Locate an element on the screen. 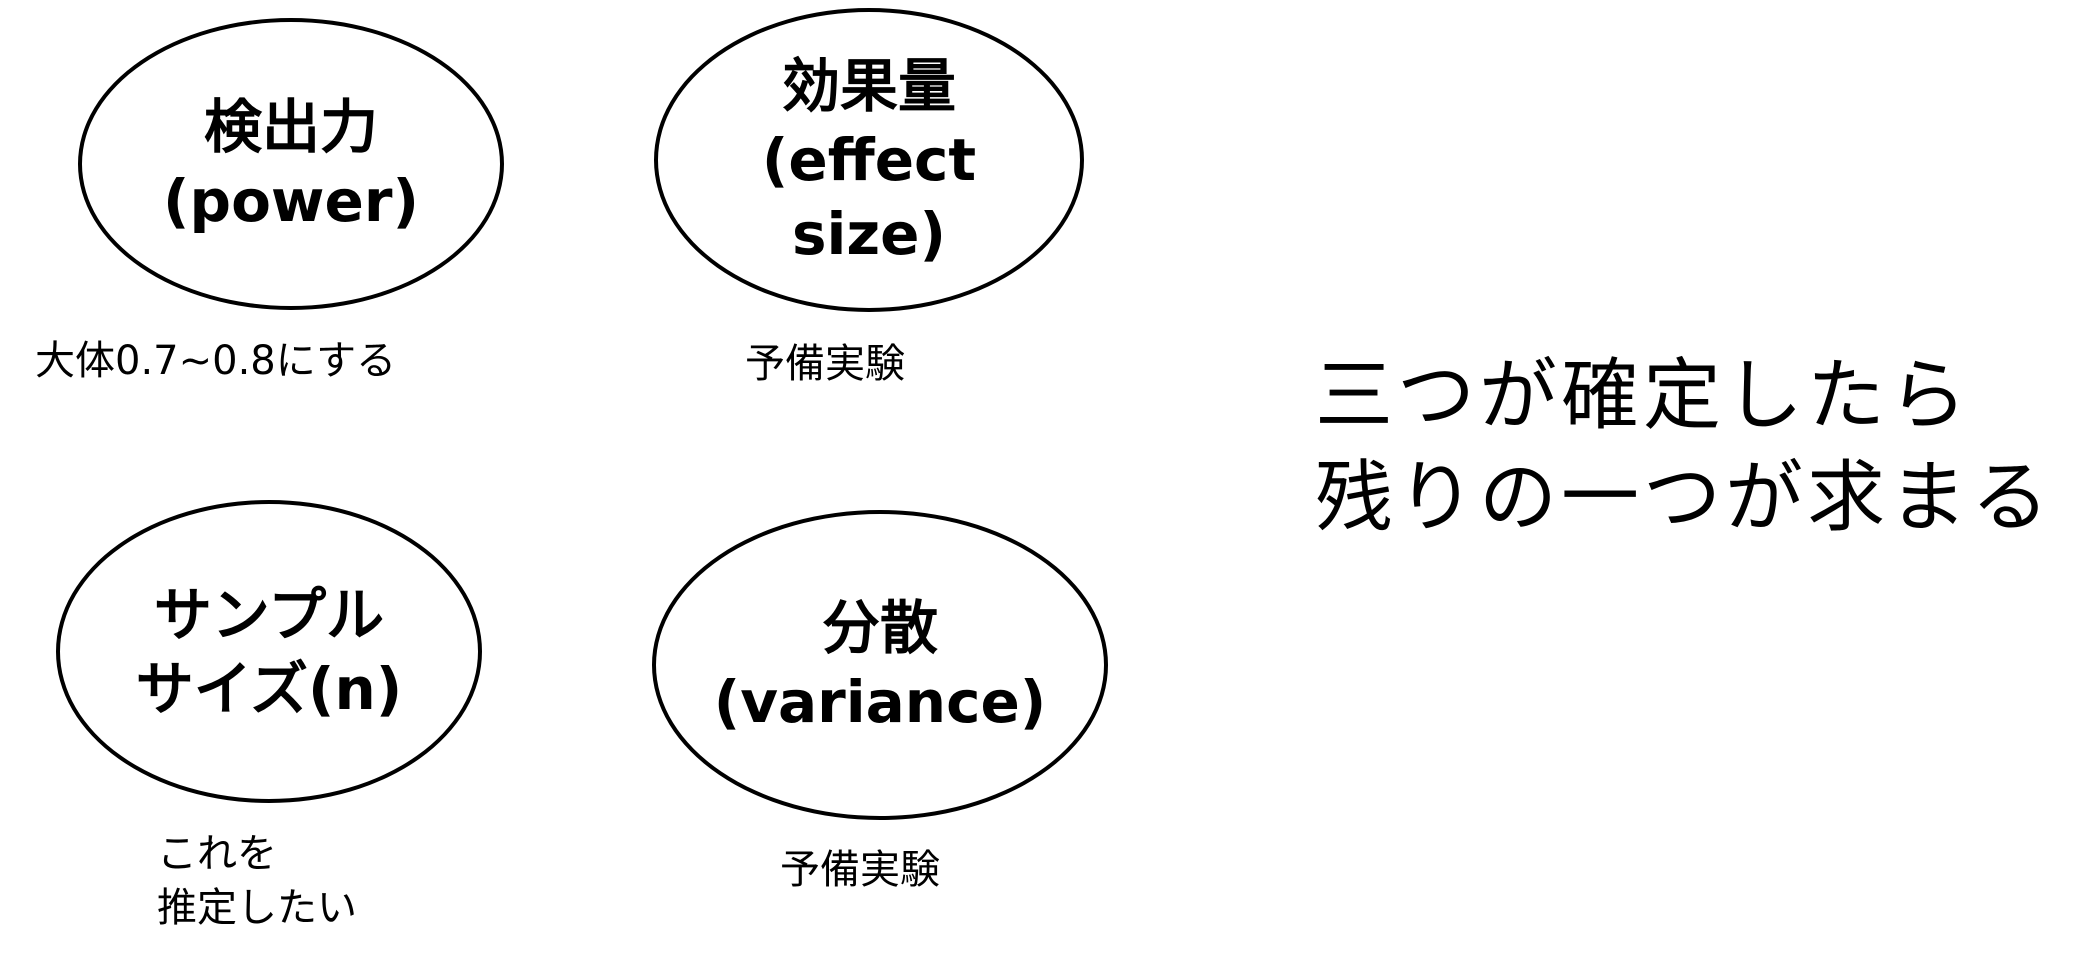 Image resolution: width=2098 pixels, height=965 pixels. effect-size-note: 予備実験 is located at coordinates (825, 364).